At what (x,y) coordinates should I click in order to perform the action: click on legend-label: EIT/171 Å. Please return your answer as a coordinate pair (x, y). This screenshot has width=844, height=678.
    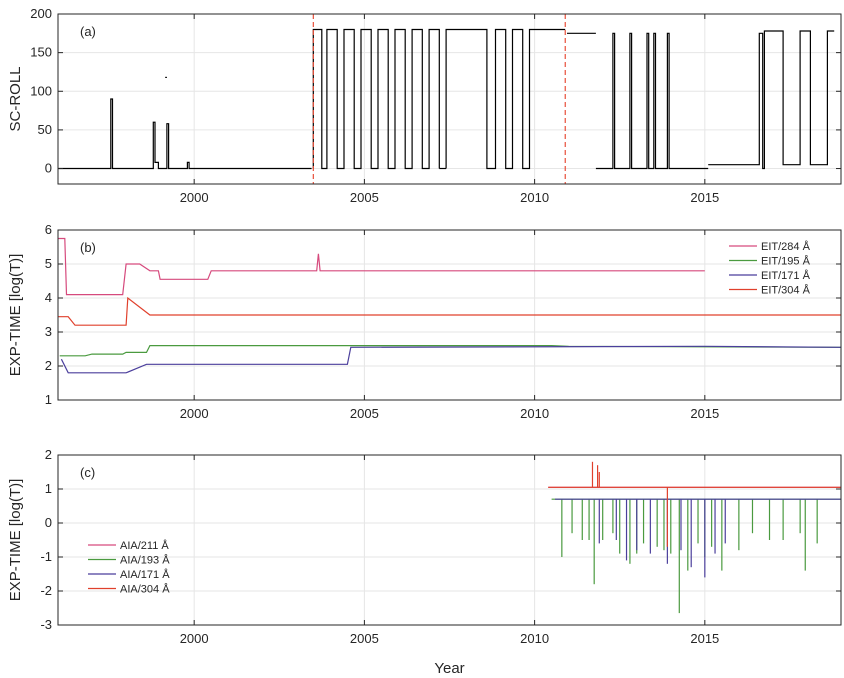
    Looking at the image, I should click on (786, 275).